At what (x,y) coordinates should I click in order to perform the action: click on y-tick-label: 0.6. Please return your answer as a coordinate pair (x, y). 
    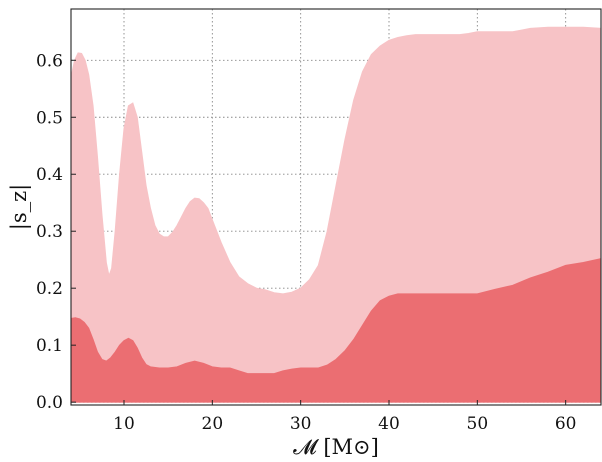
    Looking at the image, I should click on (49, 61).